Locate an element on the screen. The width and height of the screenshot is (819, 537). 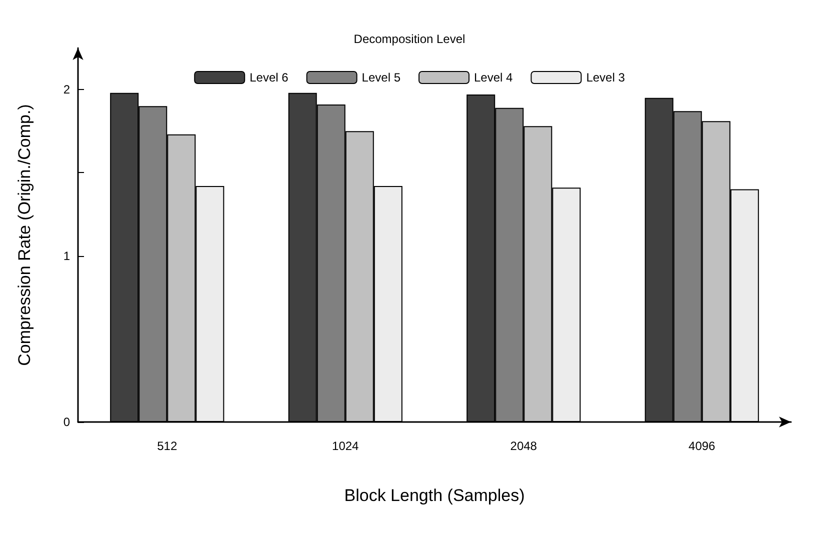
x-tick-label: 1024 is located at coordinates (346, 446).